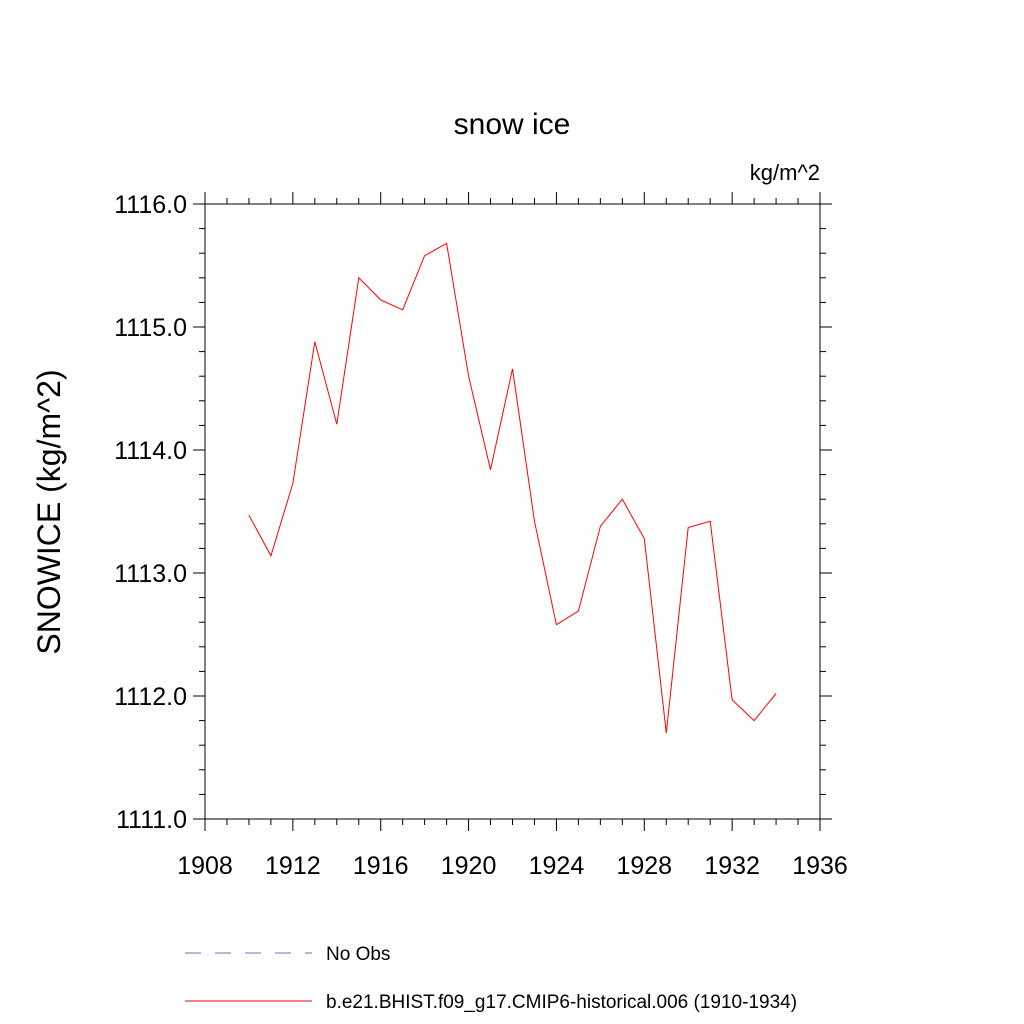  What do you see at coordinates (644, 866) in the screenshot?
I see `x-tick-label: 1928` at bounding box center [644, 866].